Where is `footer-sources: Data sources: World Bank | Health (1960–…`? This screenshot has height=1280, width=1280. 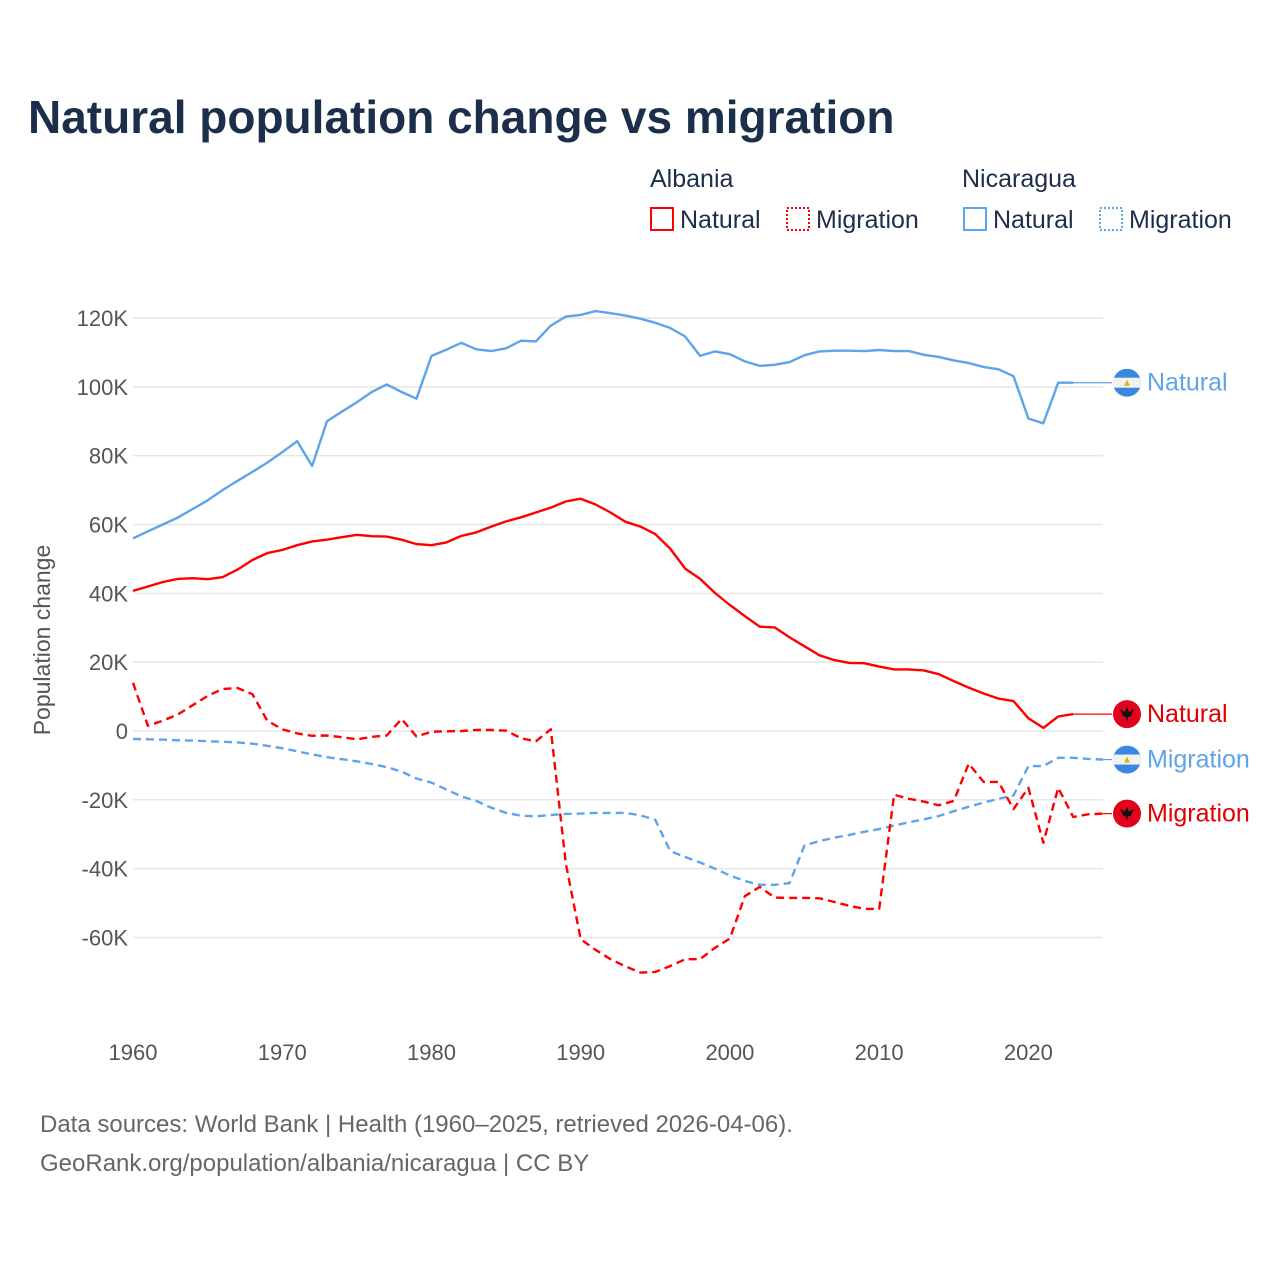 footer-sources: Data sources: World Bank | Health (1960–… is located at coordinates (416, 1124).